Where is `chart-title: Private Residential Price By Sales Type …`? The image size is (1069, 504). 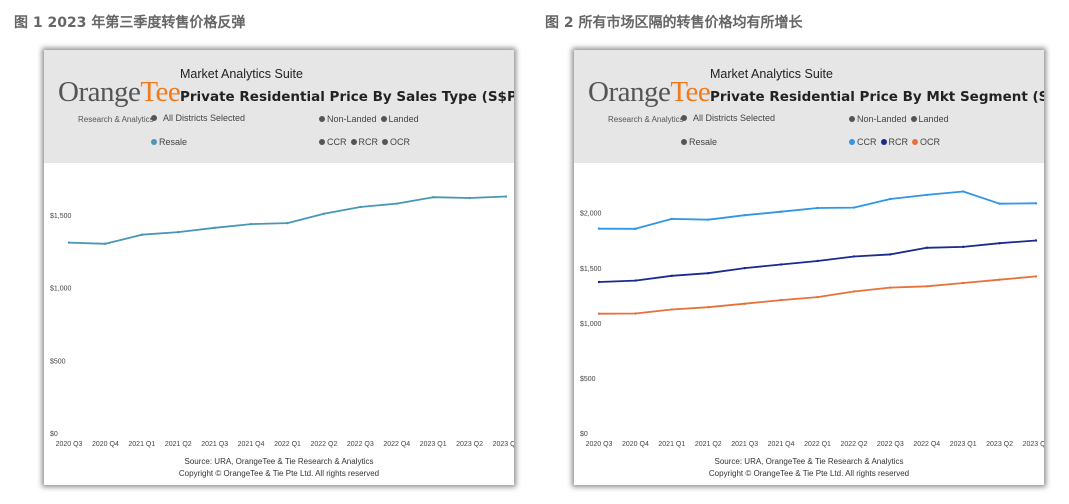
chart-title: Private Residential Price By Sales Type … is located at coordinates (347, 97).